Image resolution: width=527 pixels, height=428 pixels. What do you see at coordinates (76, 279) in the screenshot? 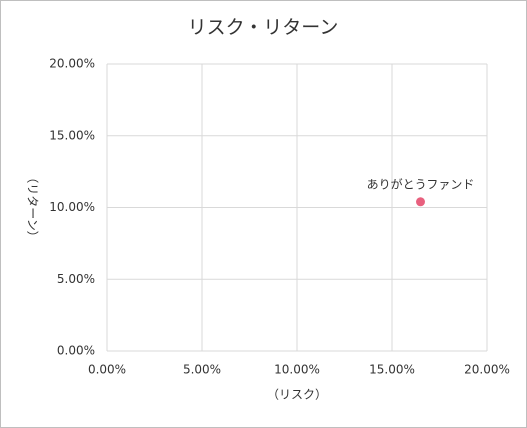
I see `y-tick-label: 5.00%` at bounding box center [76, 279].